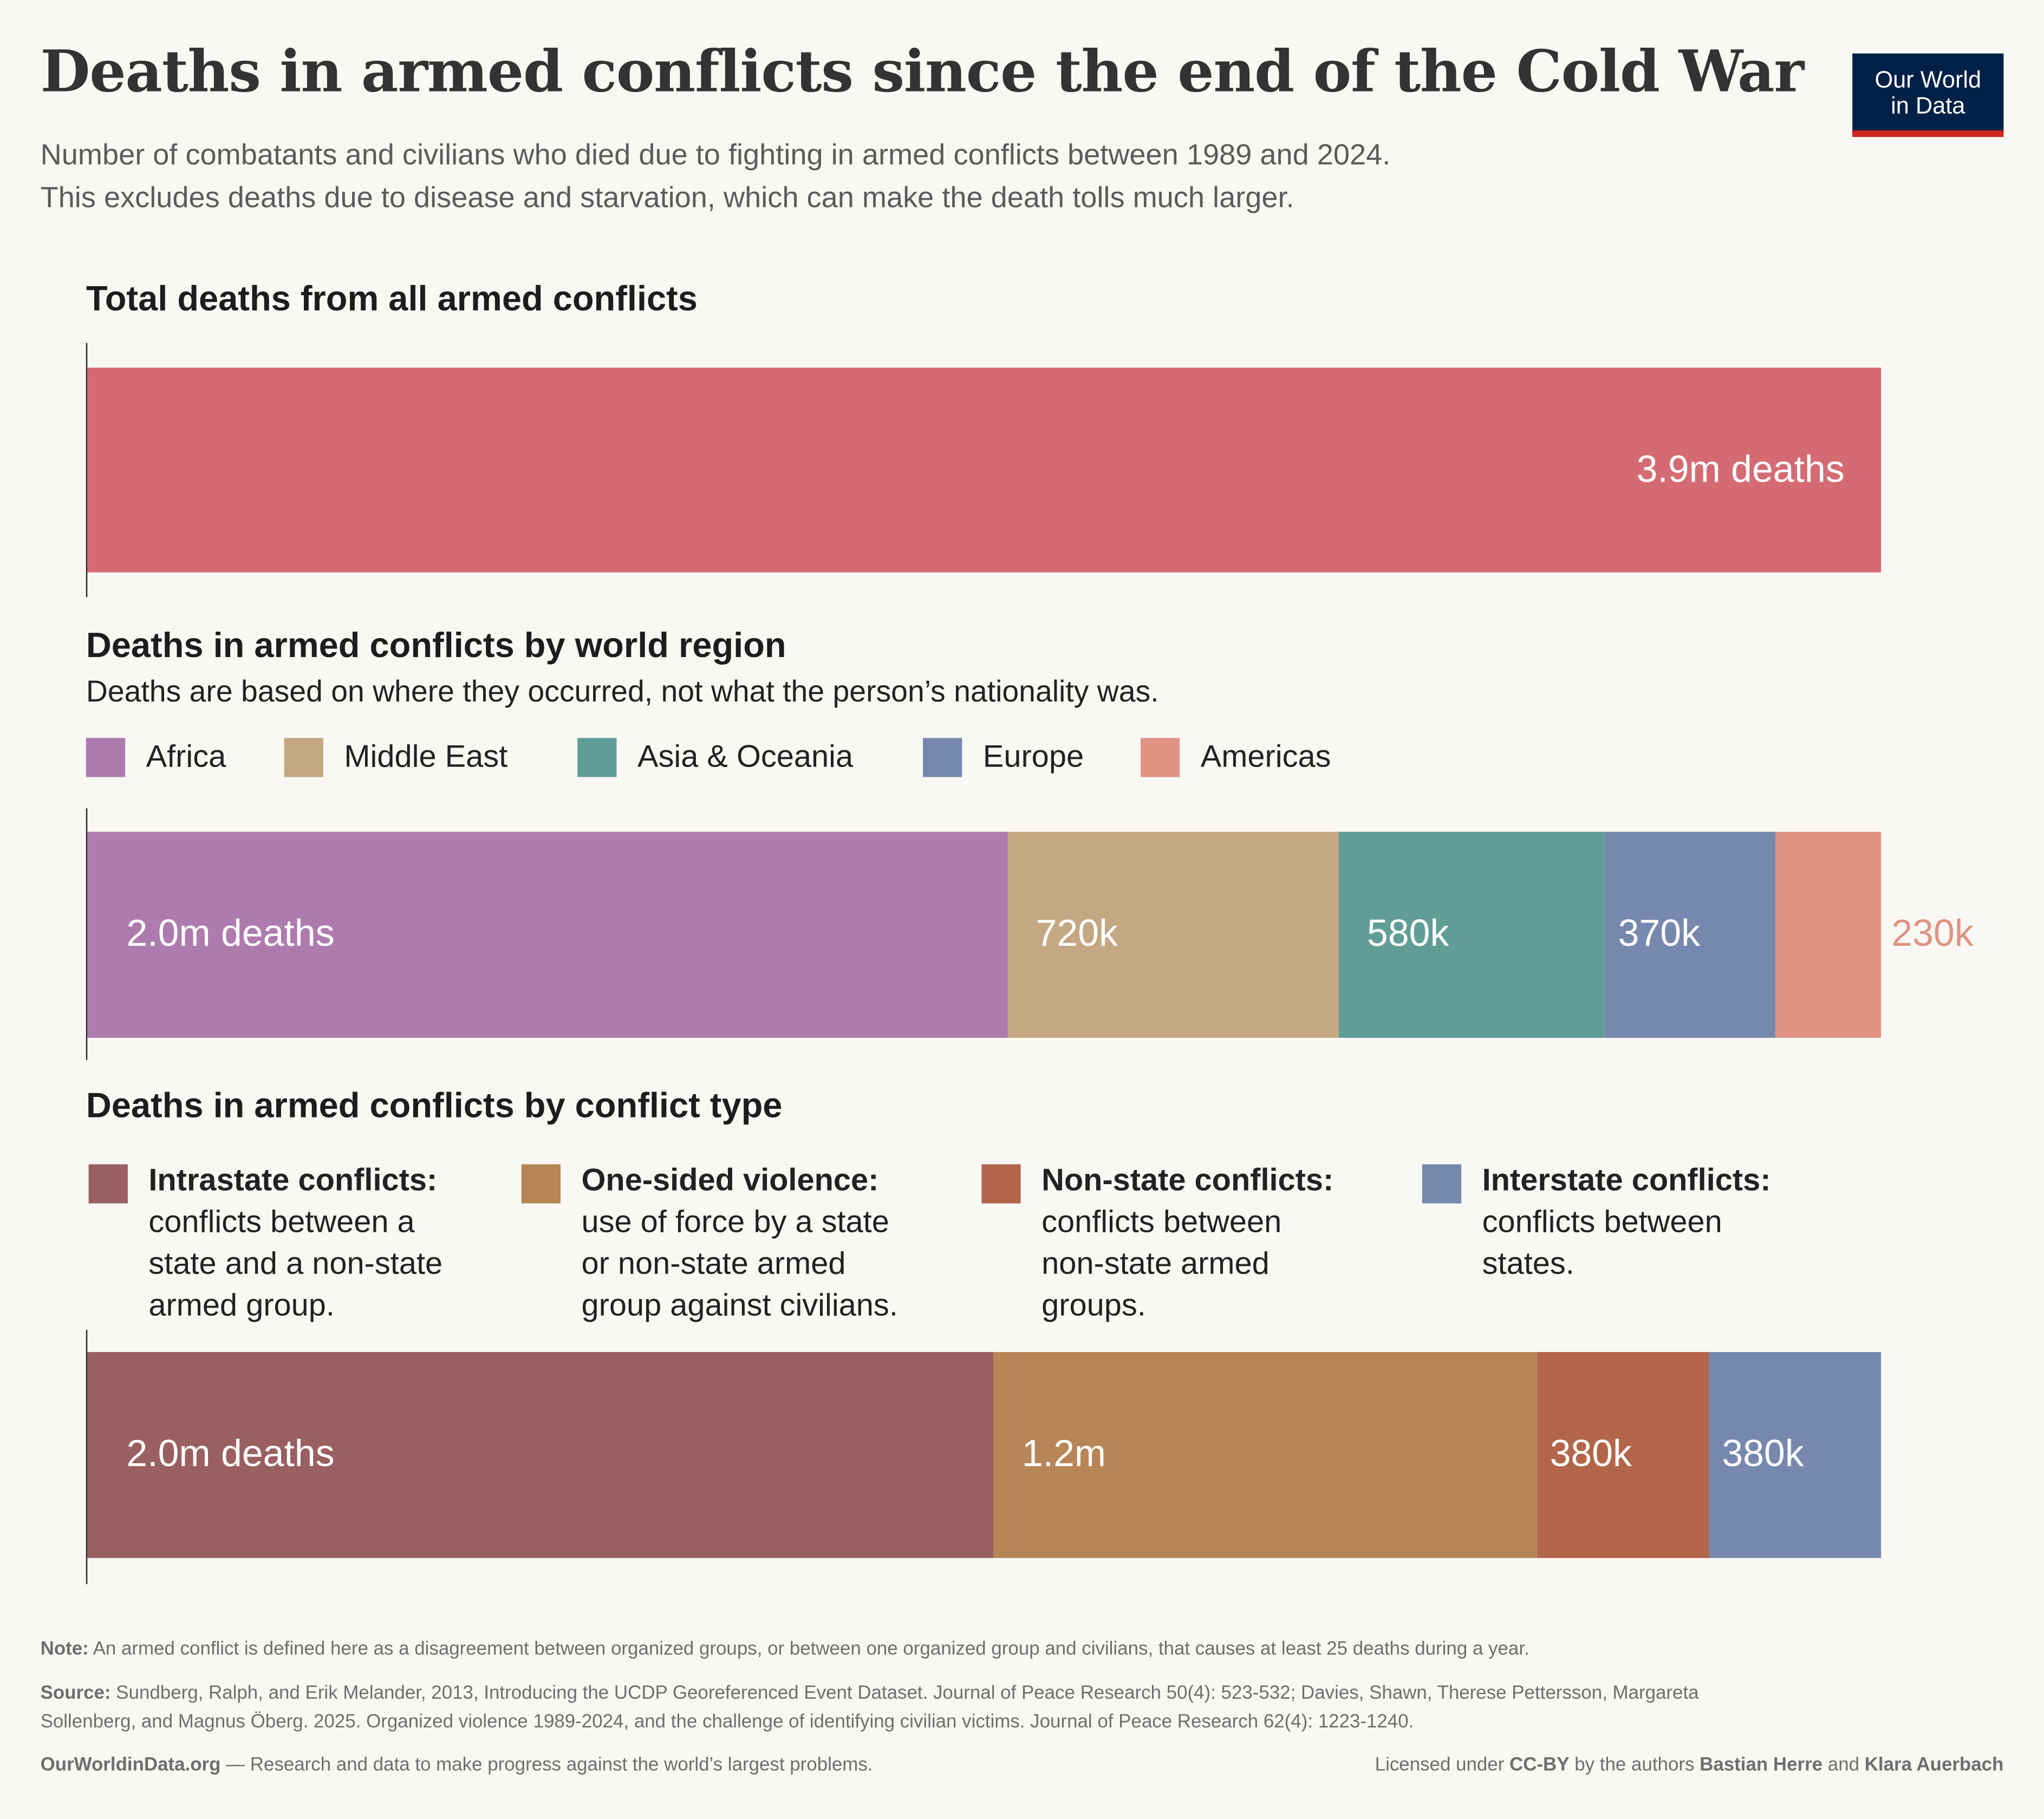  What do you see at coordinates (87, 934) in the screenshot?
I see `axis-line-region` at bounding box center [87, 934].